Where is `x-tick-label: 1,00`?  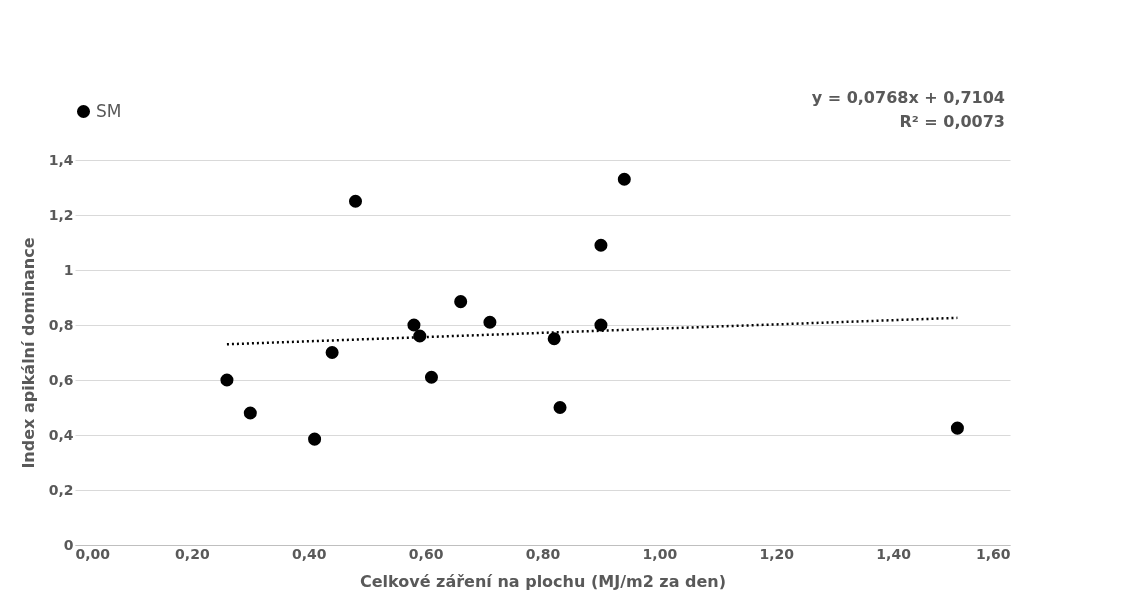
x-tick-label: 1,00 is located at coordinates (660, 553).